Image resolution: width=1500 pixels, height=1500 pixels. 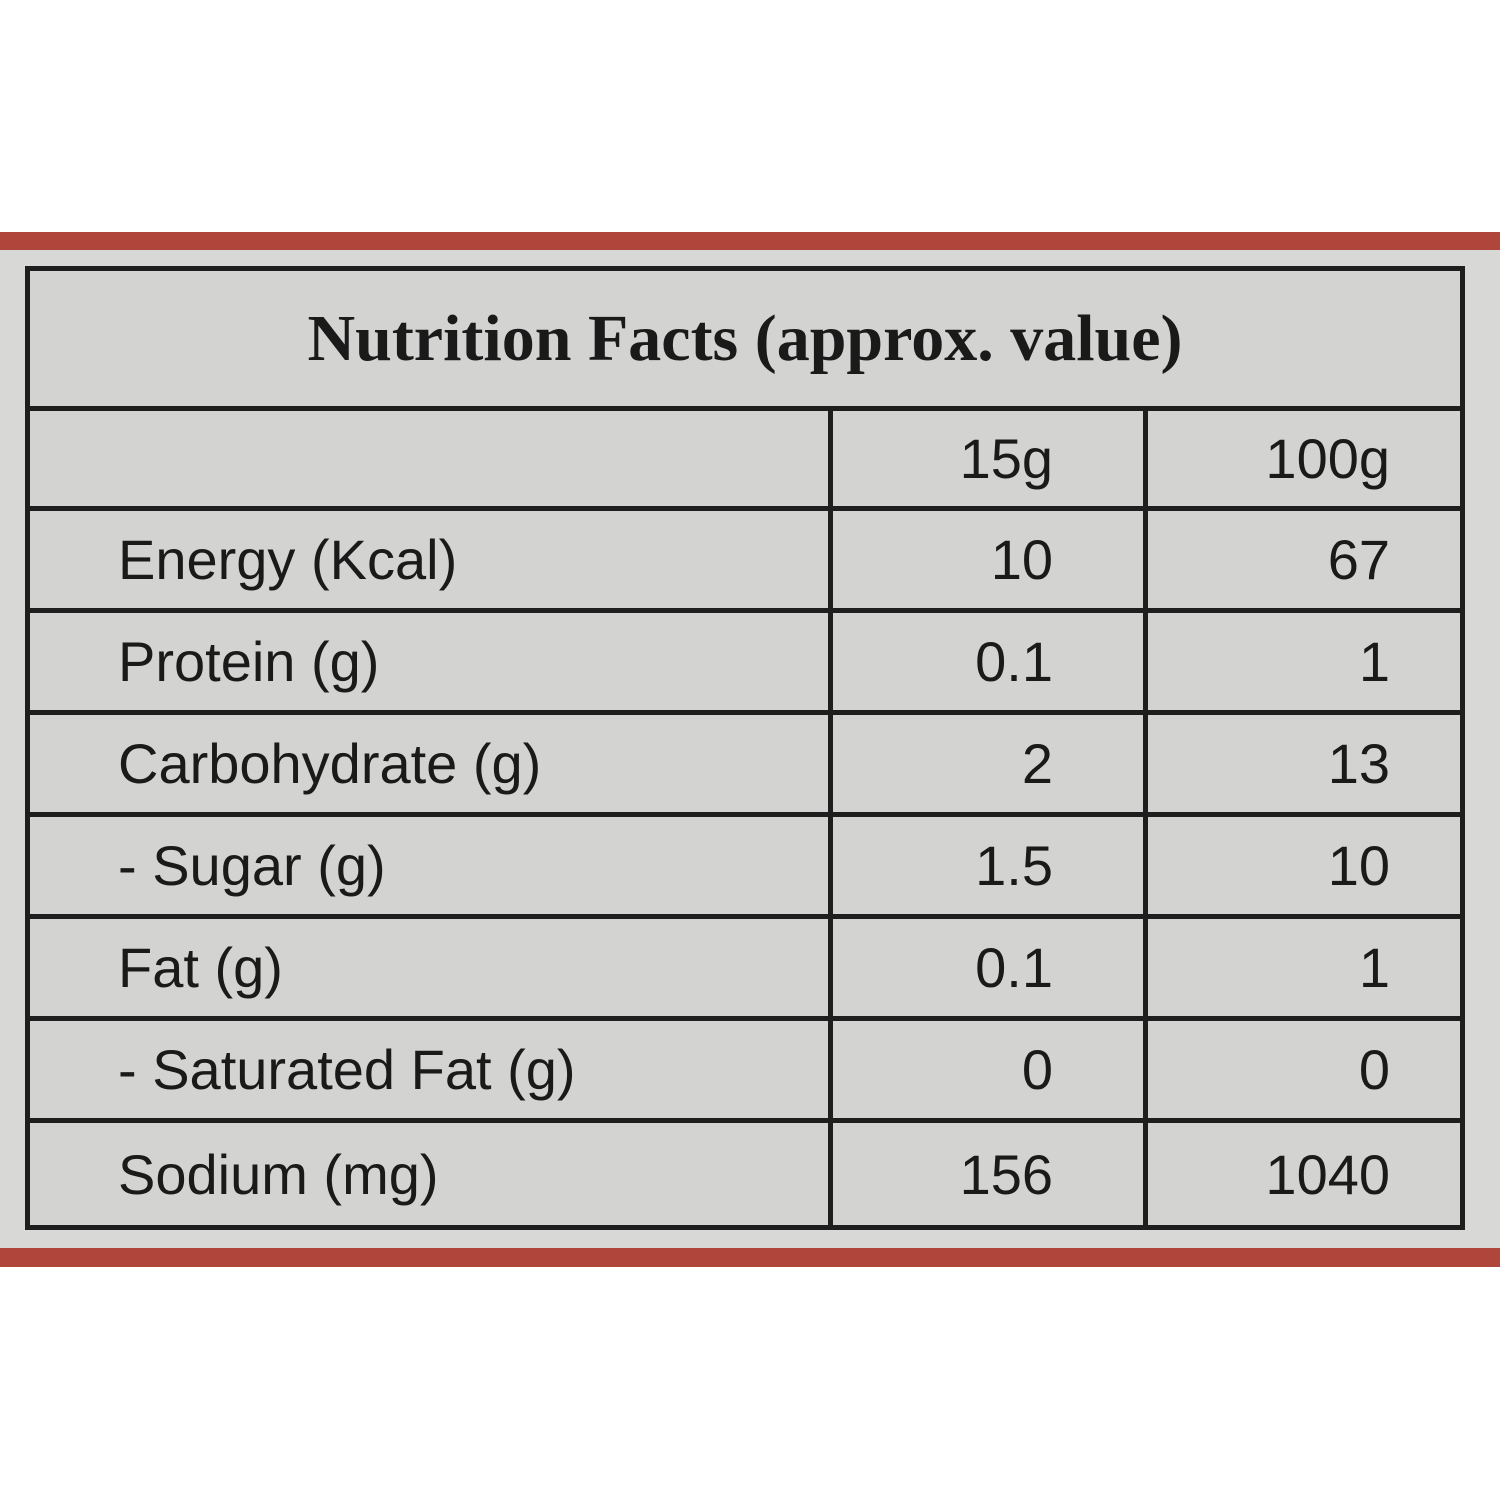 I want to click on nutrient-label: - Sugar (g), so click(x=431, y=868).